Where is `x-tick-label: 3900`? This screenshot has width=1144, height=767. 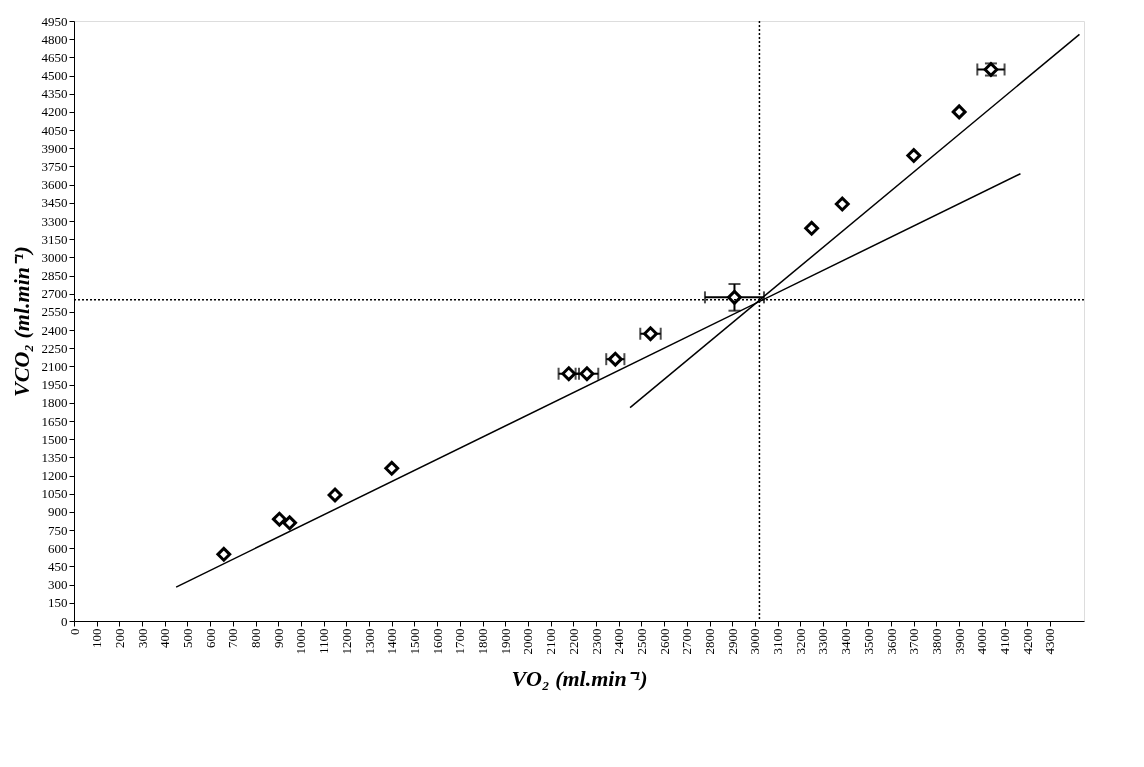 x-tick-label: 3900 is located at coordinates (959, 641).